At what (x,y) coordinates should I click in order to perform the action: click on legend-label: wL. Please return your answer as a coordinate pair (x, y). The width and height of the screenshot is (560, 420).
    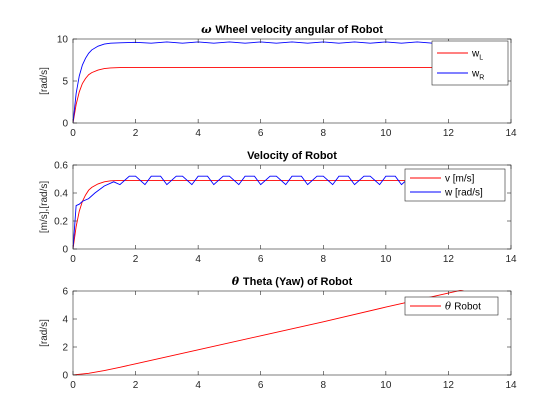
    Looking at the image, I should click on (477, 55).